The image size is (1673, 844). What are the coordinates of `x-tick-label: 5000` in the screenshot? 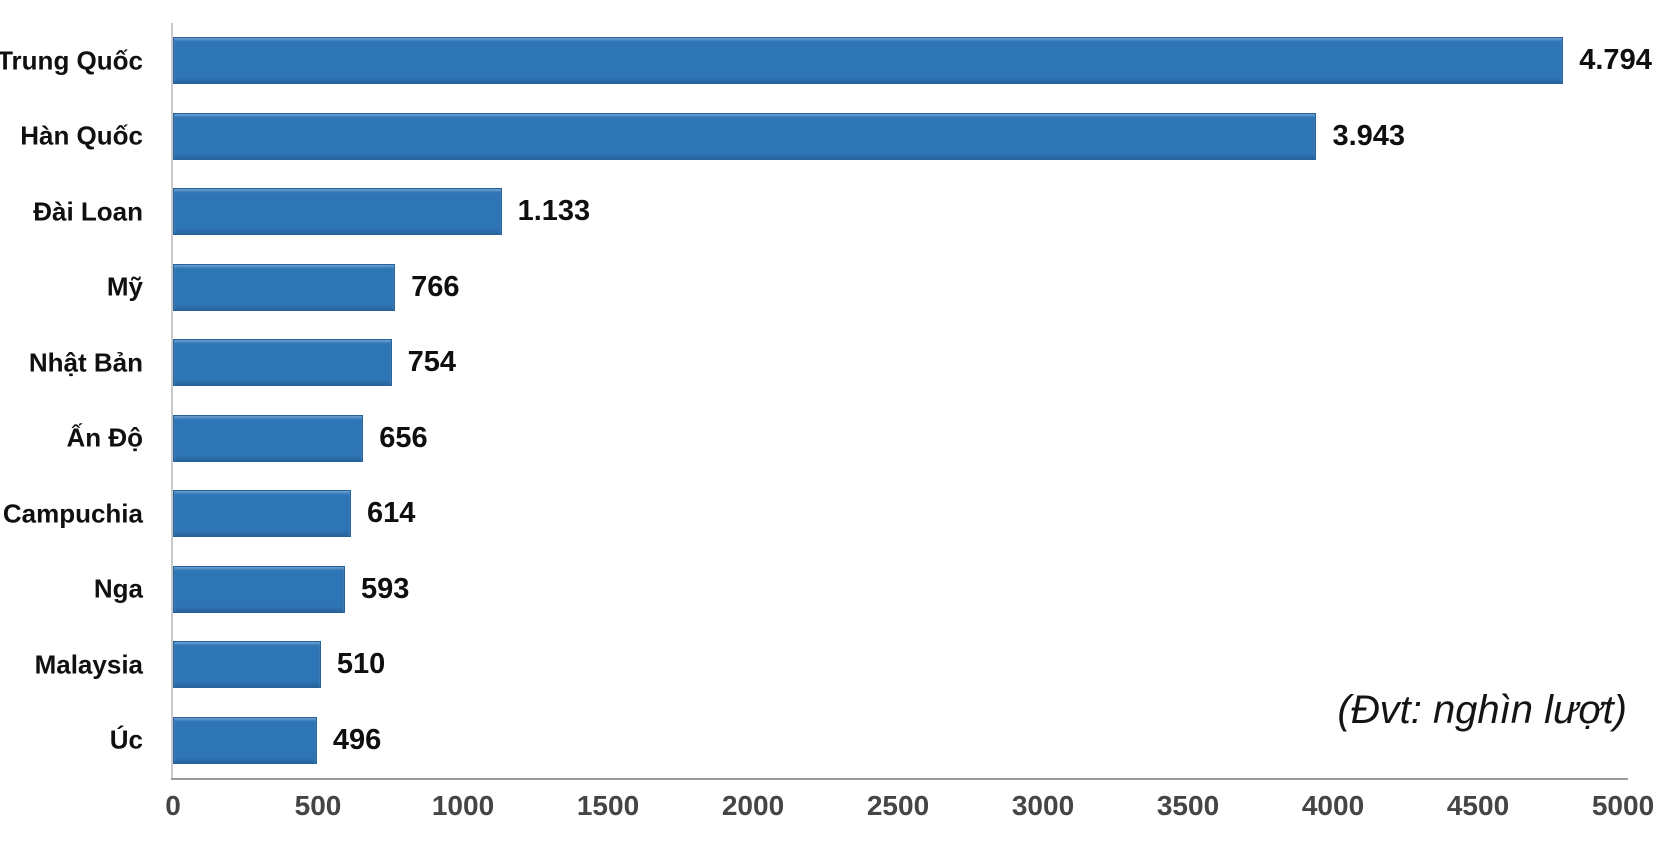 It's located at (1623, 805).